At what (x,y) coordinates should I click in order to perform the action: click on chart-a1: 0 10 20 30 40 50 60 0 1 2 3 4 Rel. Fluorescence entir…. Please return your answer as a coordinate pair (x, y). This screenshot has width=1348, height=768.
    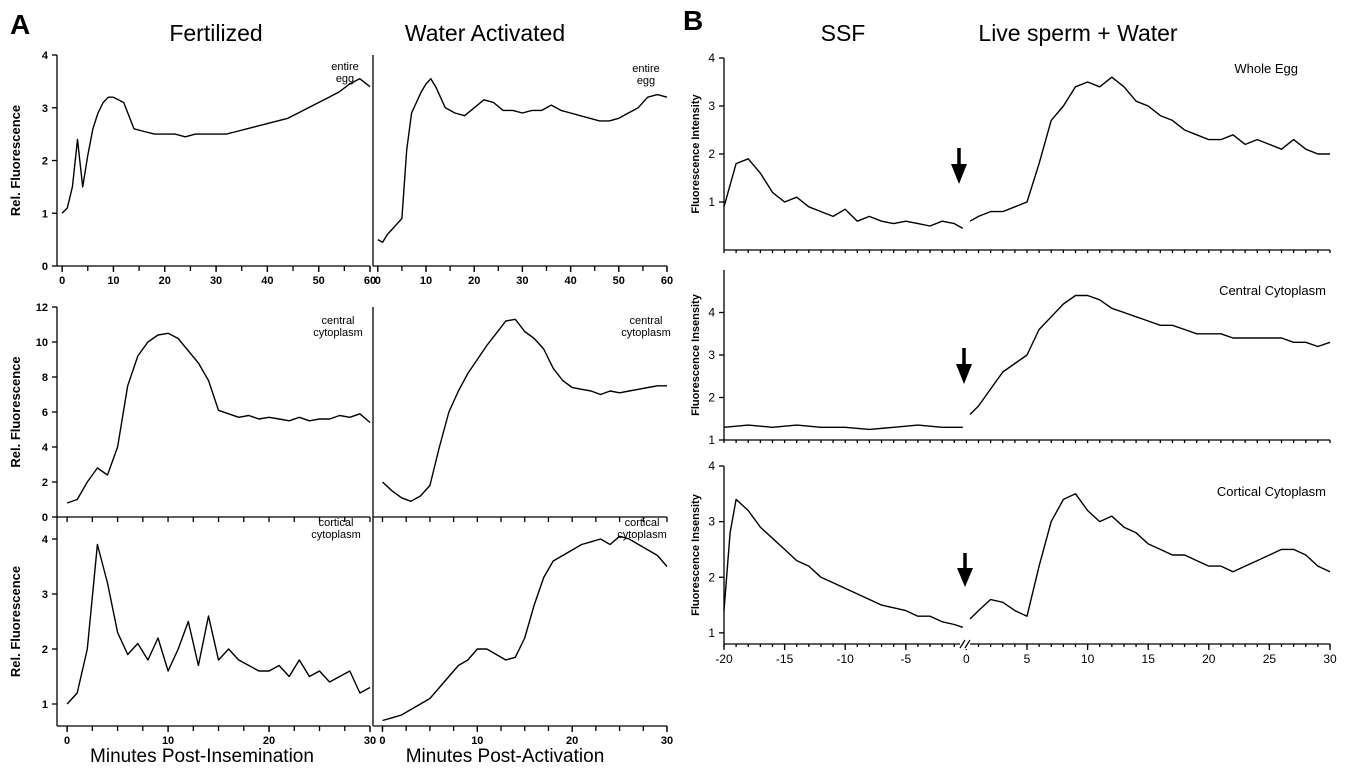
    Looking at the image, I should click on (192, 168).